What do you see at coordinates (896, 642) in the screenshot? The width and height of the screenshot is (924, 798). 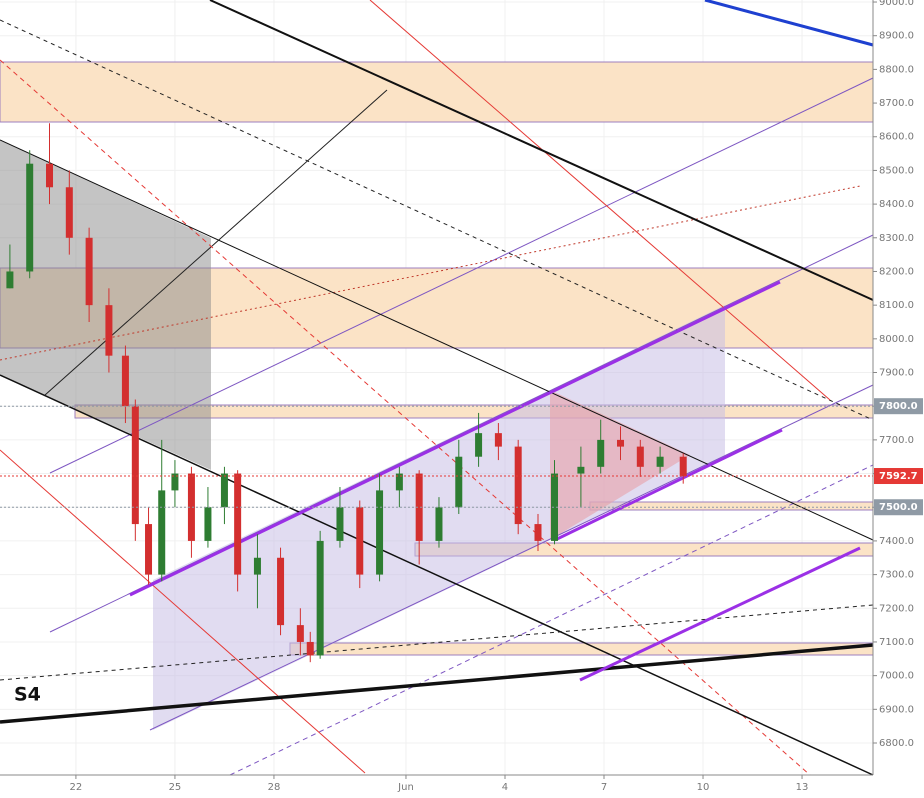 I see `y-tick-label: 7100.0` at bounding box center [896, 642].